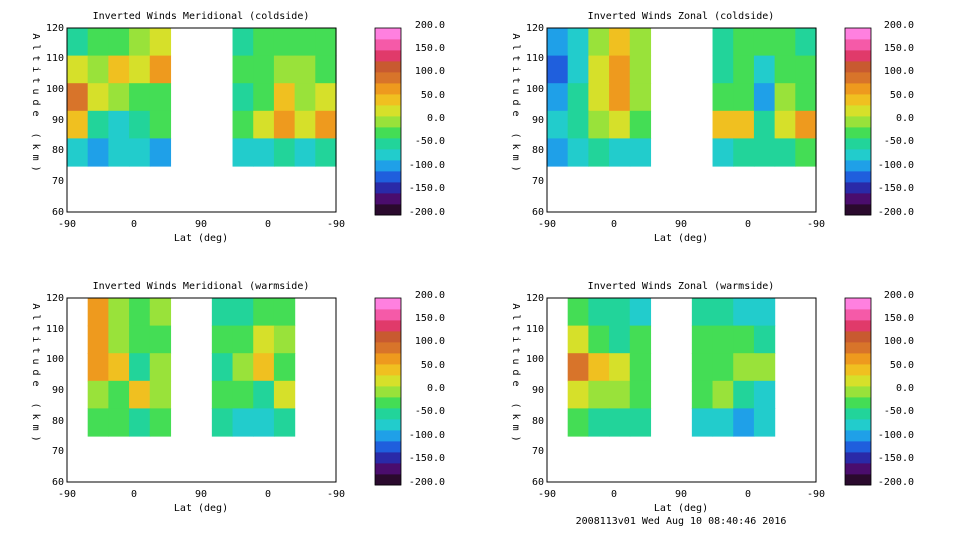  Describe the element at coordinates (681, 494) in the screenshot. I see `x-axis-ticks: -90 0 90 0 -90` at that location.